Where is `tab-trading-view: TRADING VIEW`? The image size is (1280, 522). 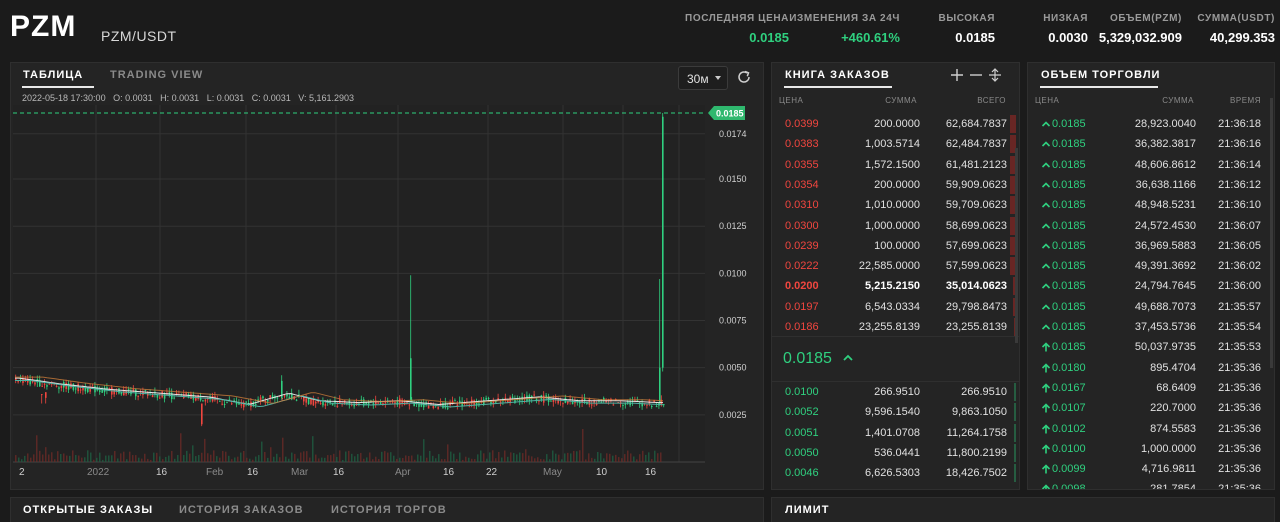 tab-trading-view: TRADING VIEW is located at coordinates (157, 75).